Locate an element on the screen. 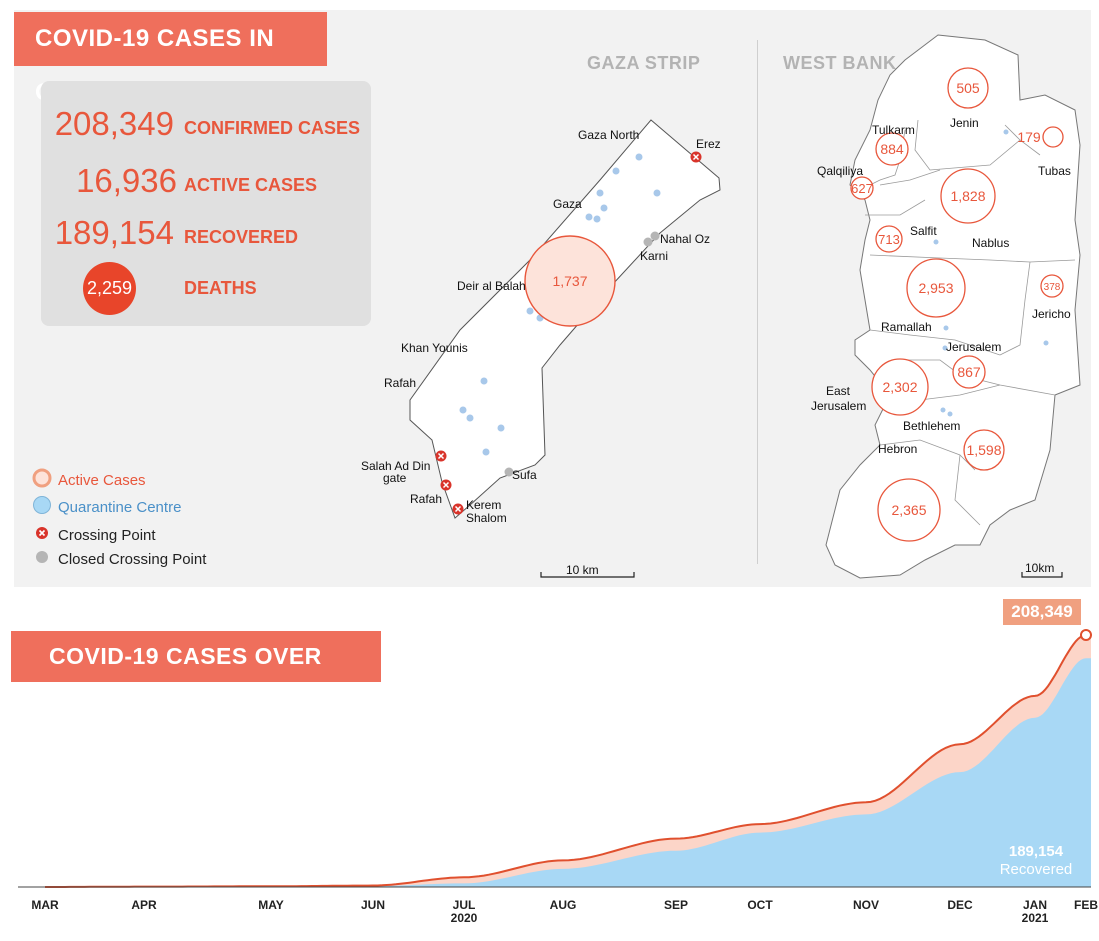 Image resolution: width=1099 pixels, height=941 pixels. deaths-value: 2,259 is located at coordinates (109, 288).